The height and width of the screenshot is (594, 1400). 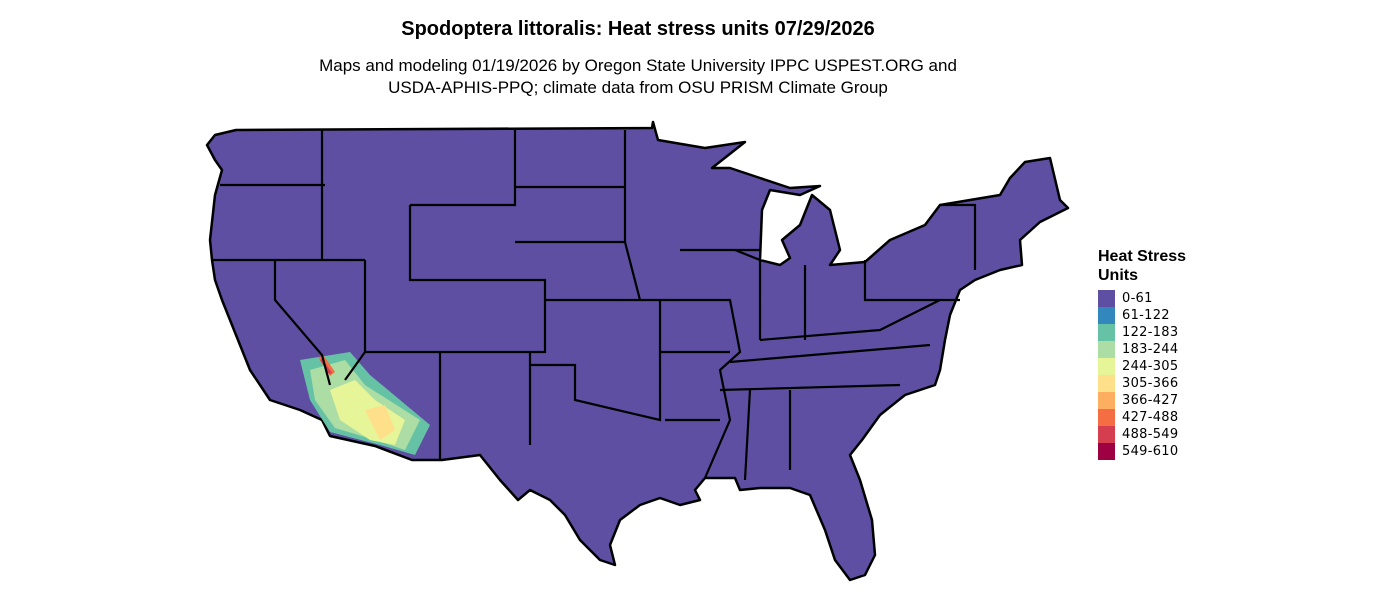 What do you see at coordinates (1150, 366) in the screenshot?
I see `legend-label: 244-305` at bounding box center [1150, 366].